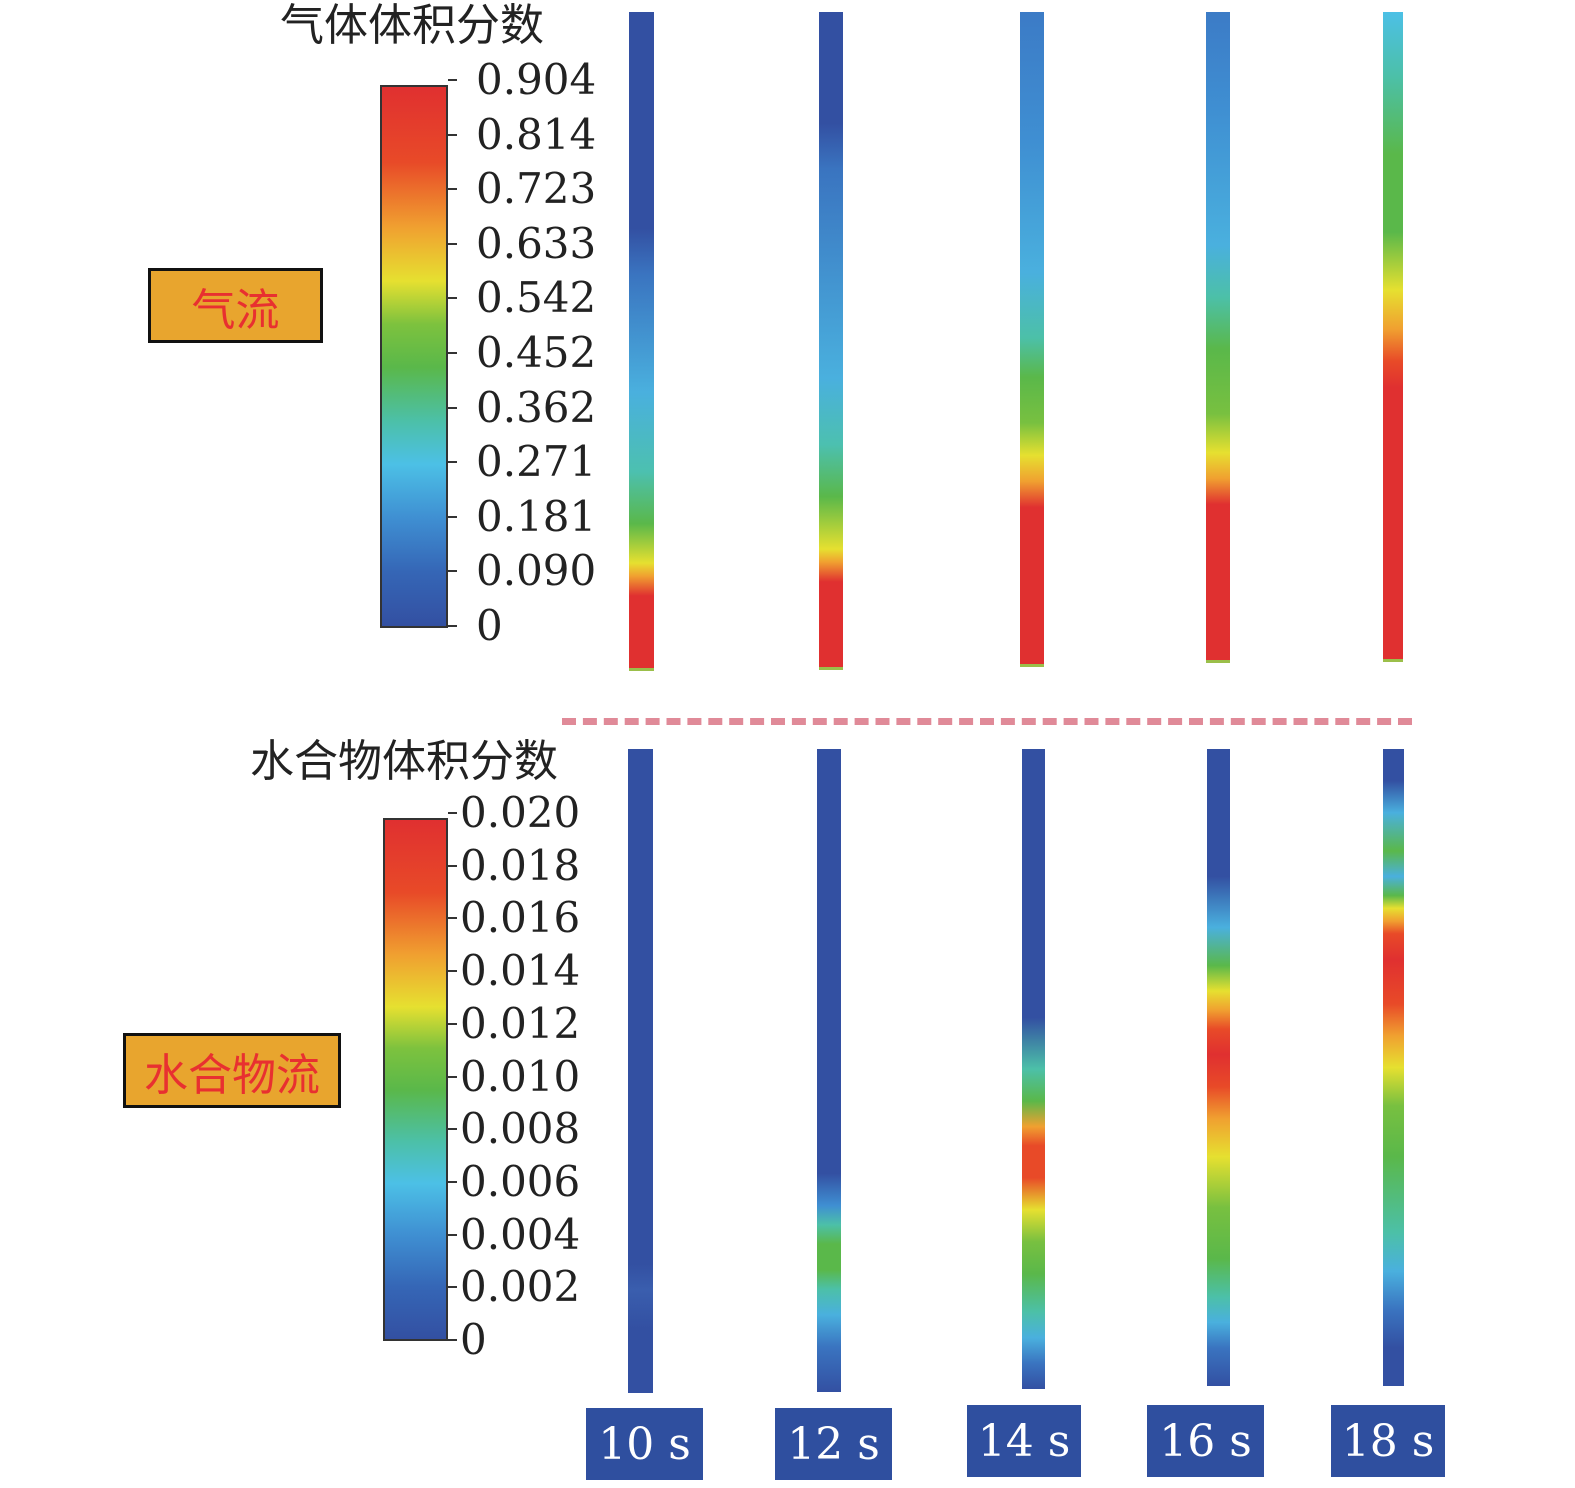 The width and height of the screenshot is (1575, 1488). What do you see at coordinates (536, 134) in the screenshot?
I see `gas-tick-label: 0.814` at bounding box center [536, 134].